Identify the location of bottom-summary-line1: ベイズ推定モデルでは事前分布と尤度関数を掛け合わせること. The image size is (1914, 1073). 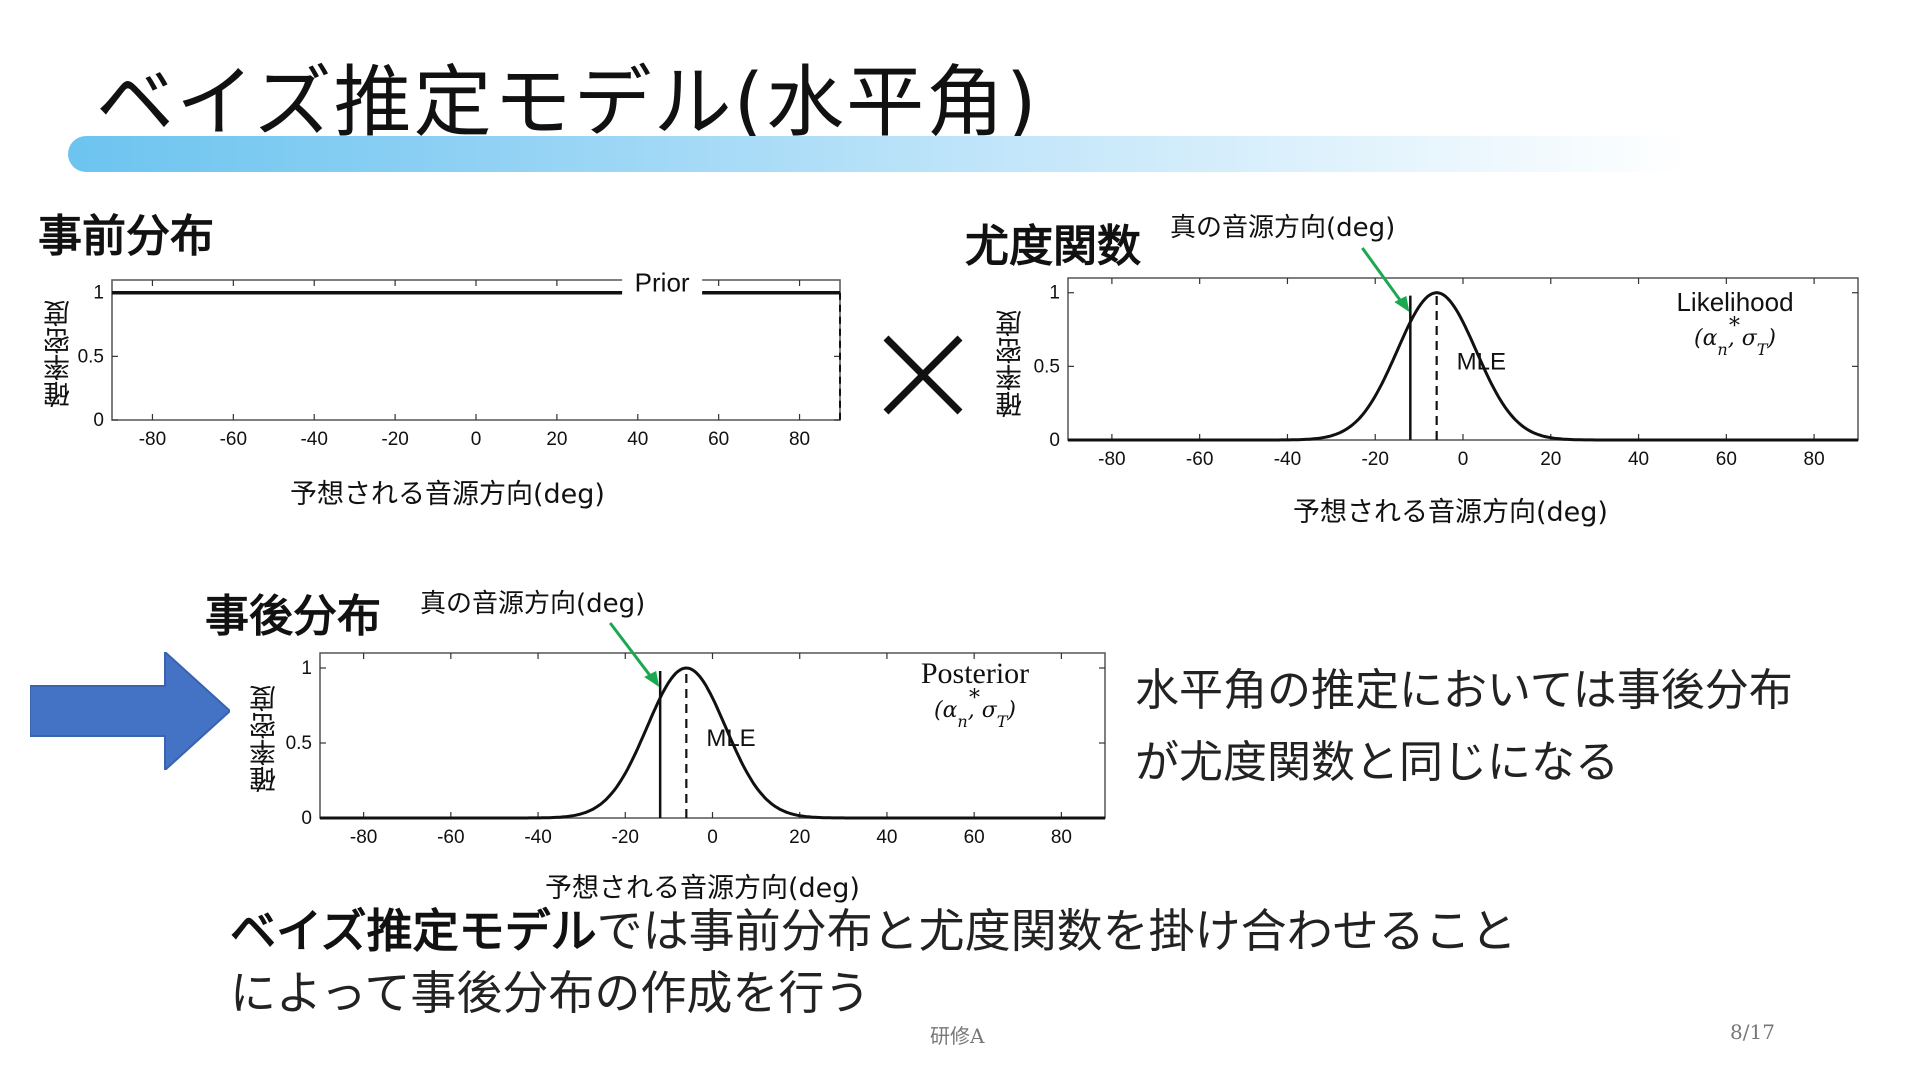
(873, 931).